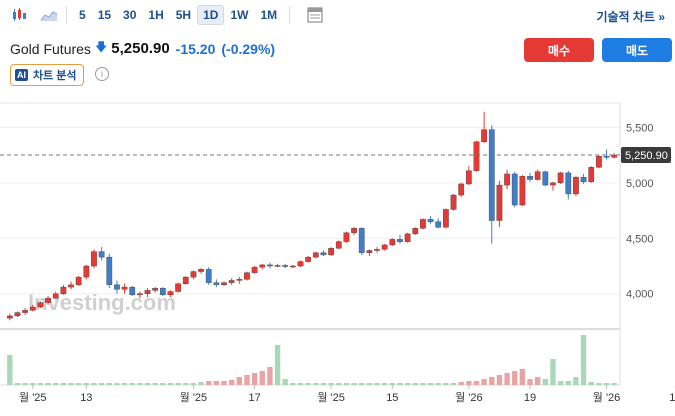  What do you see at coordinates (248, 48) in the screenshot?
I see `price-change-pct: (-0.29%)` at bounding box center [248, 48].